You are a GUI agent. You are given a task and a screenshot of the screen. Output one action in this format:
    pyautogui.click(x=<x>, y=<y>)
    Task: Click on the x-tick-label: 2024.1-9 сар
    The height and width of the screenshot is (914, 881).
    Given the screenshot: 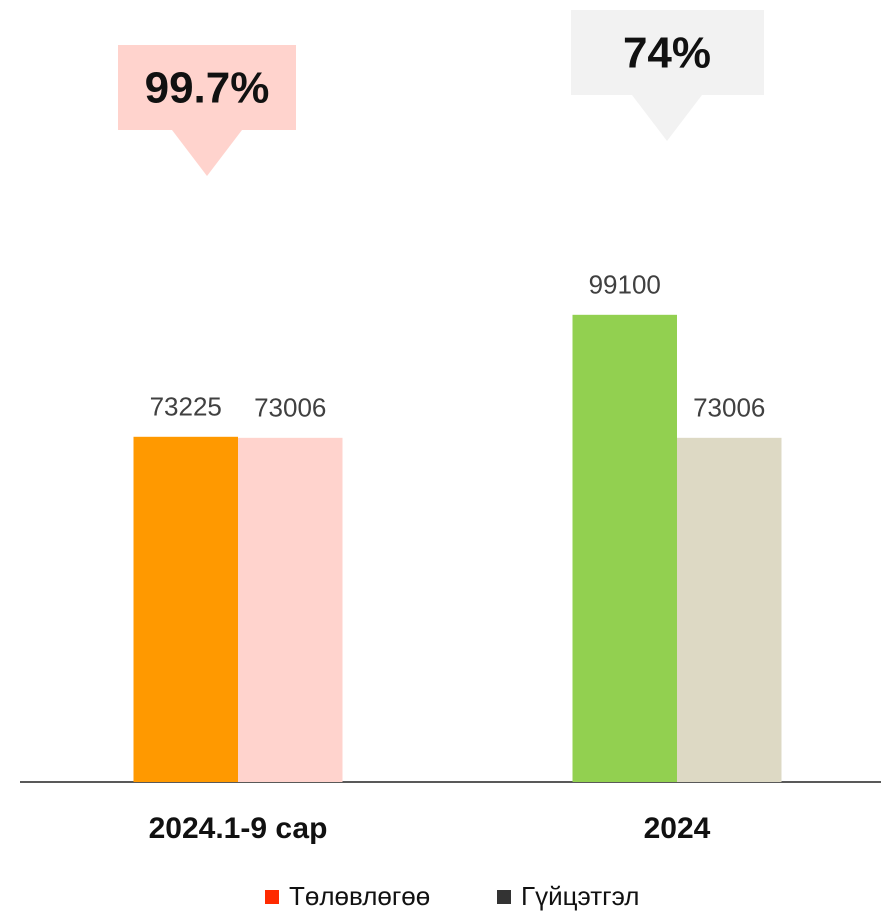 What is the action you would take?
    pyautogui.click(x=238, y=828)
    